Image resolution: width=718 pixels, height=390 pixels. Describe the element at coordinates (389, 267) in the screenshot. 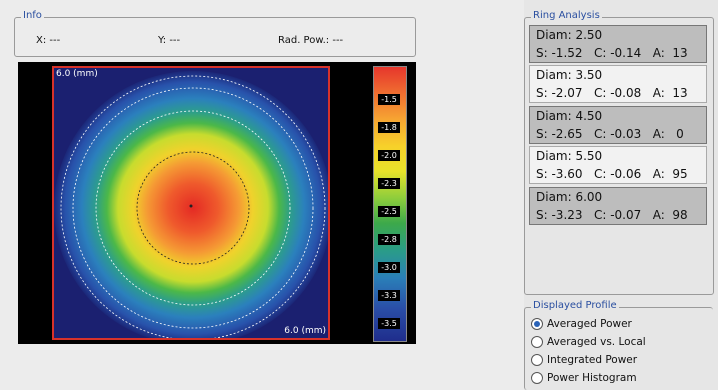

I see `colorbar-tick: -3.0` at that location.